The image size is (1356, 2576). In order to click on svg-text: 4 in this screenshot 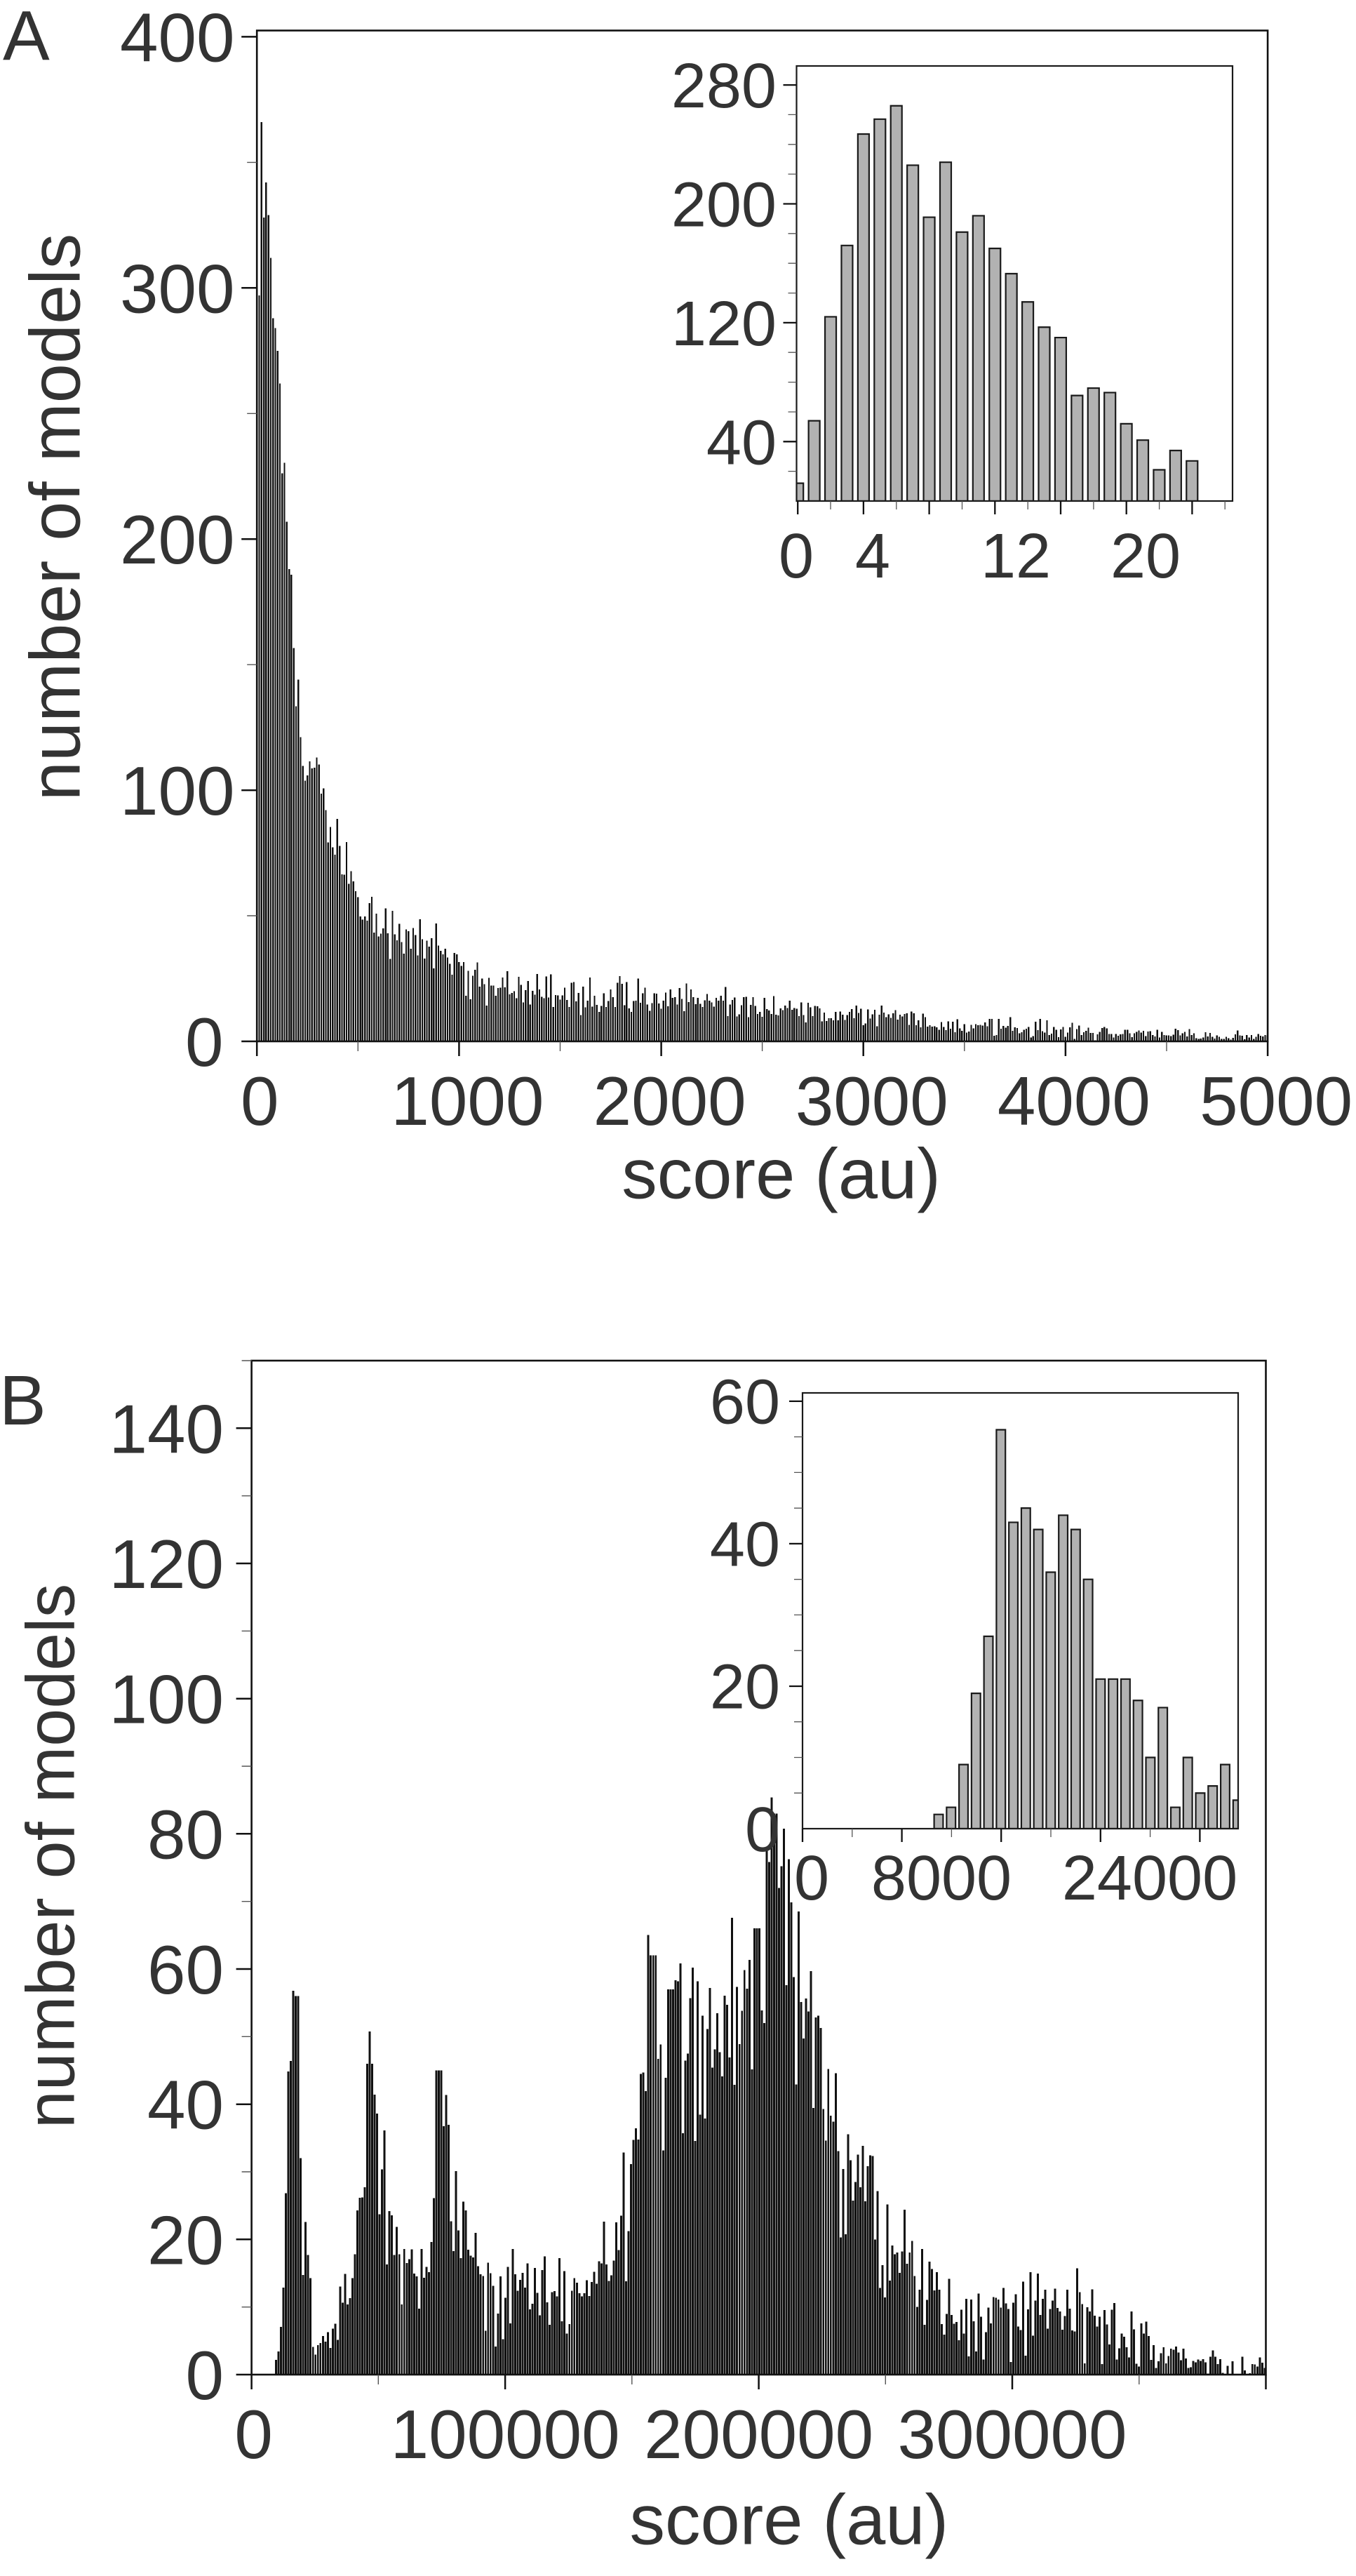, I will do `click(872, 556)`.